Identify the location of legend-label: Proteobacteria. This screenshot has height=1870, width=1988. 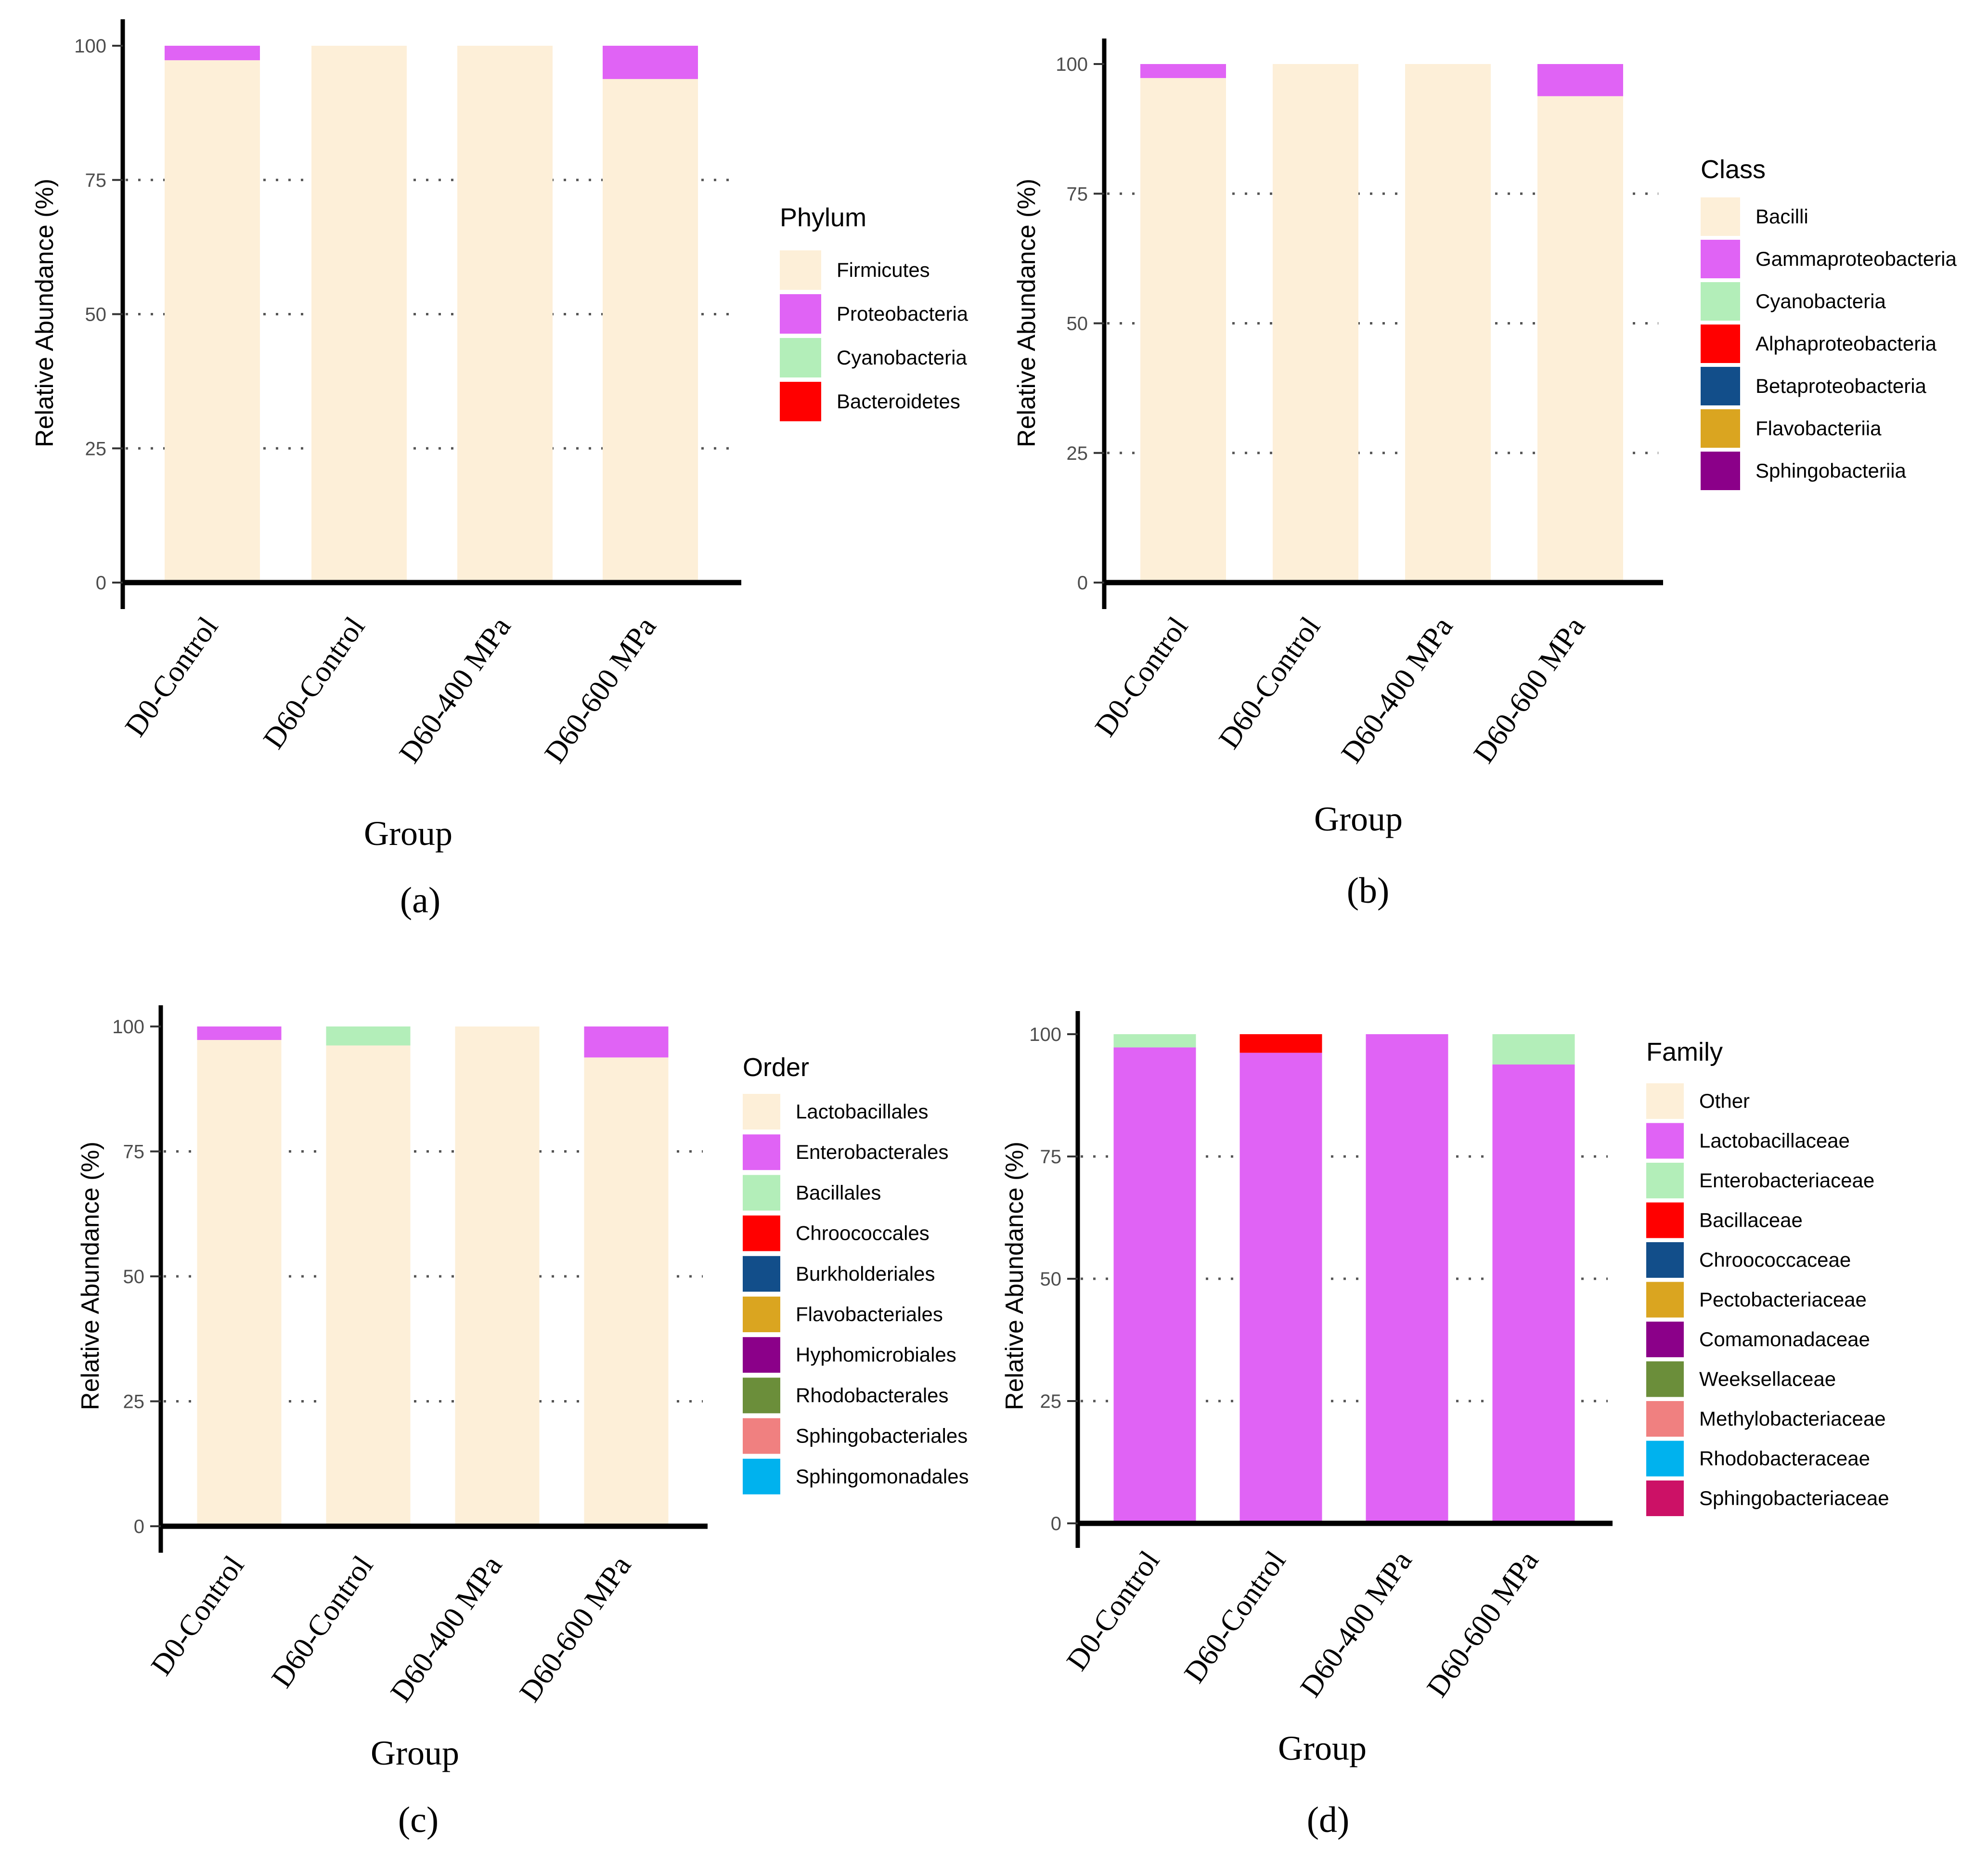
(903, 313).